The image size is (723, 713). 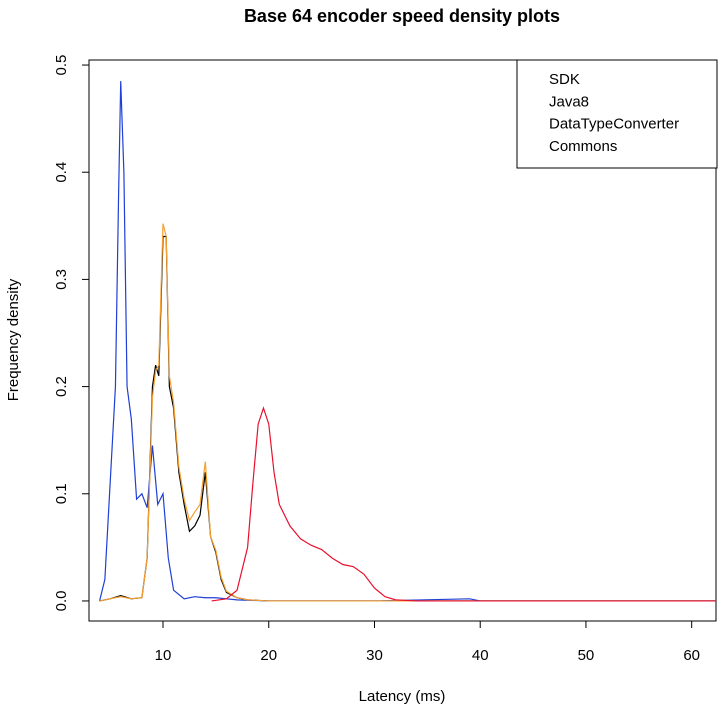 What do you see at coordinates (61, 65) in the screenshot?
I see `y-tick-label: 0.5` at bounding box center [61, 65].